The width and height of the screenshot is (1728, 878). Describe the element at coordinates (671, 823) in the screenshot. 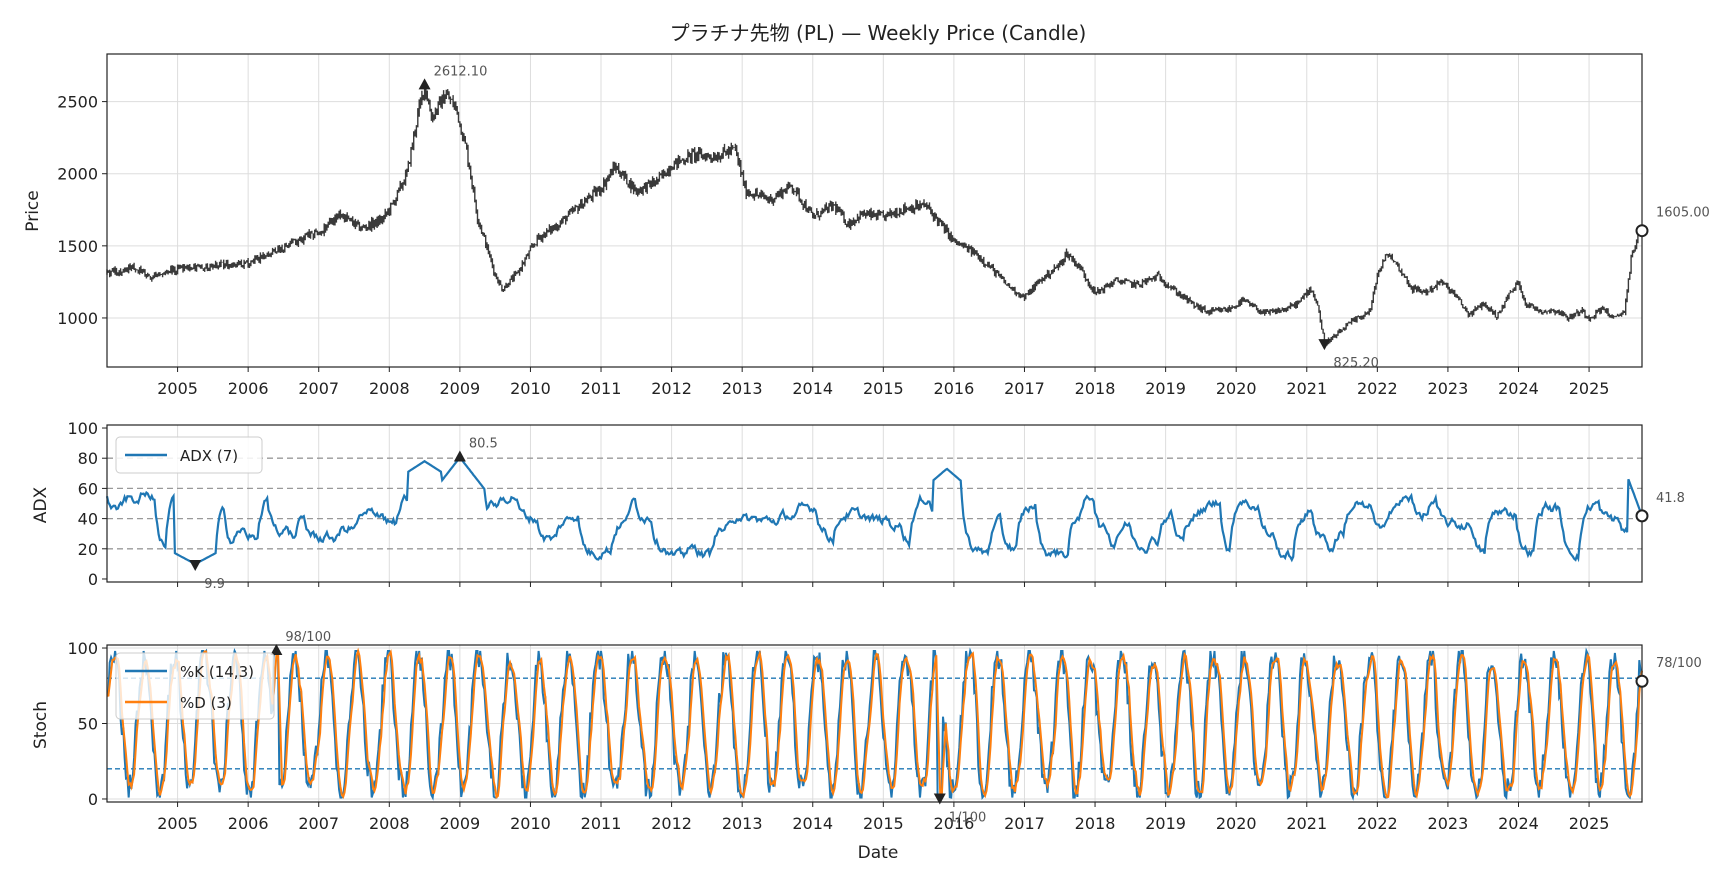

I see `stoch-x-tick-label: 2012` at that location.